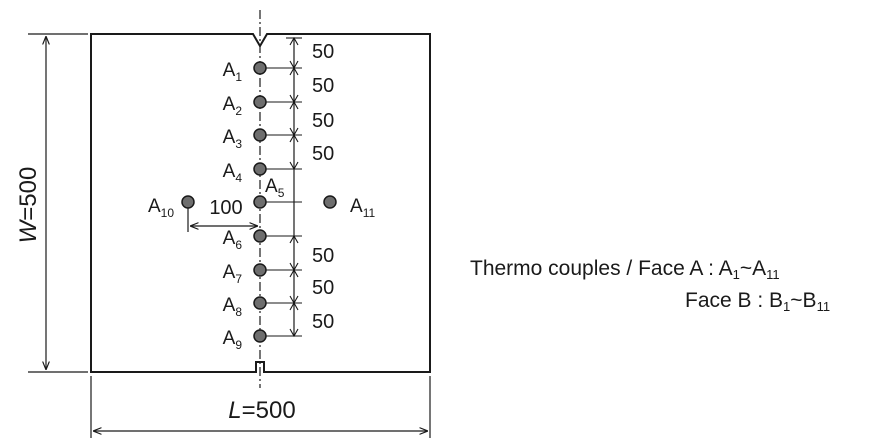 The width and height of the screenshot is (895, 439). What do you see at coordinates (275, 188) in the screenshot?
I see `sensor-label-5: A5` at bounding box center [275, 188].